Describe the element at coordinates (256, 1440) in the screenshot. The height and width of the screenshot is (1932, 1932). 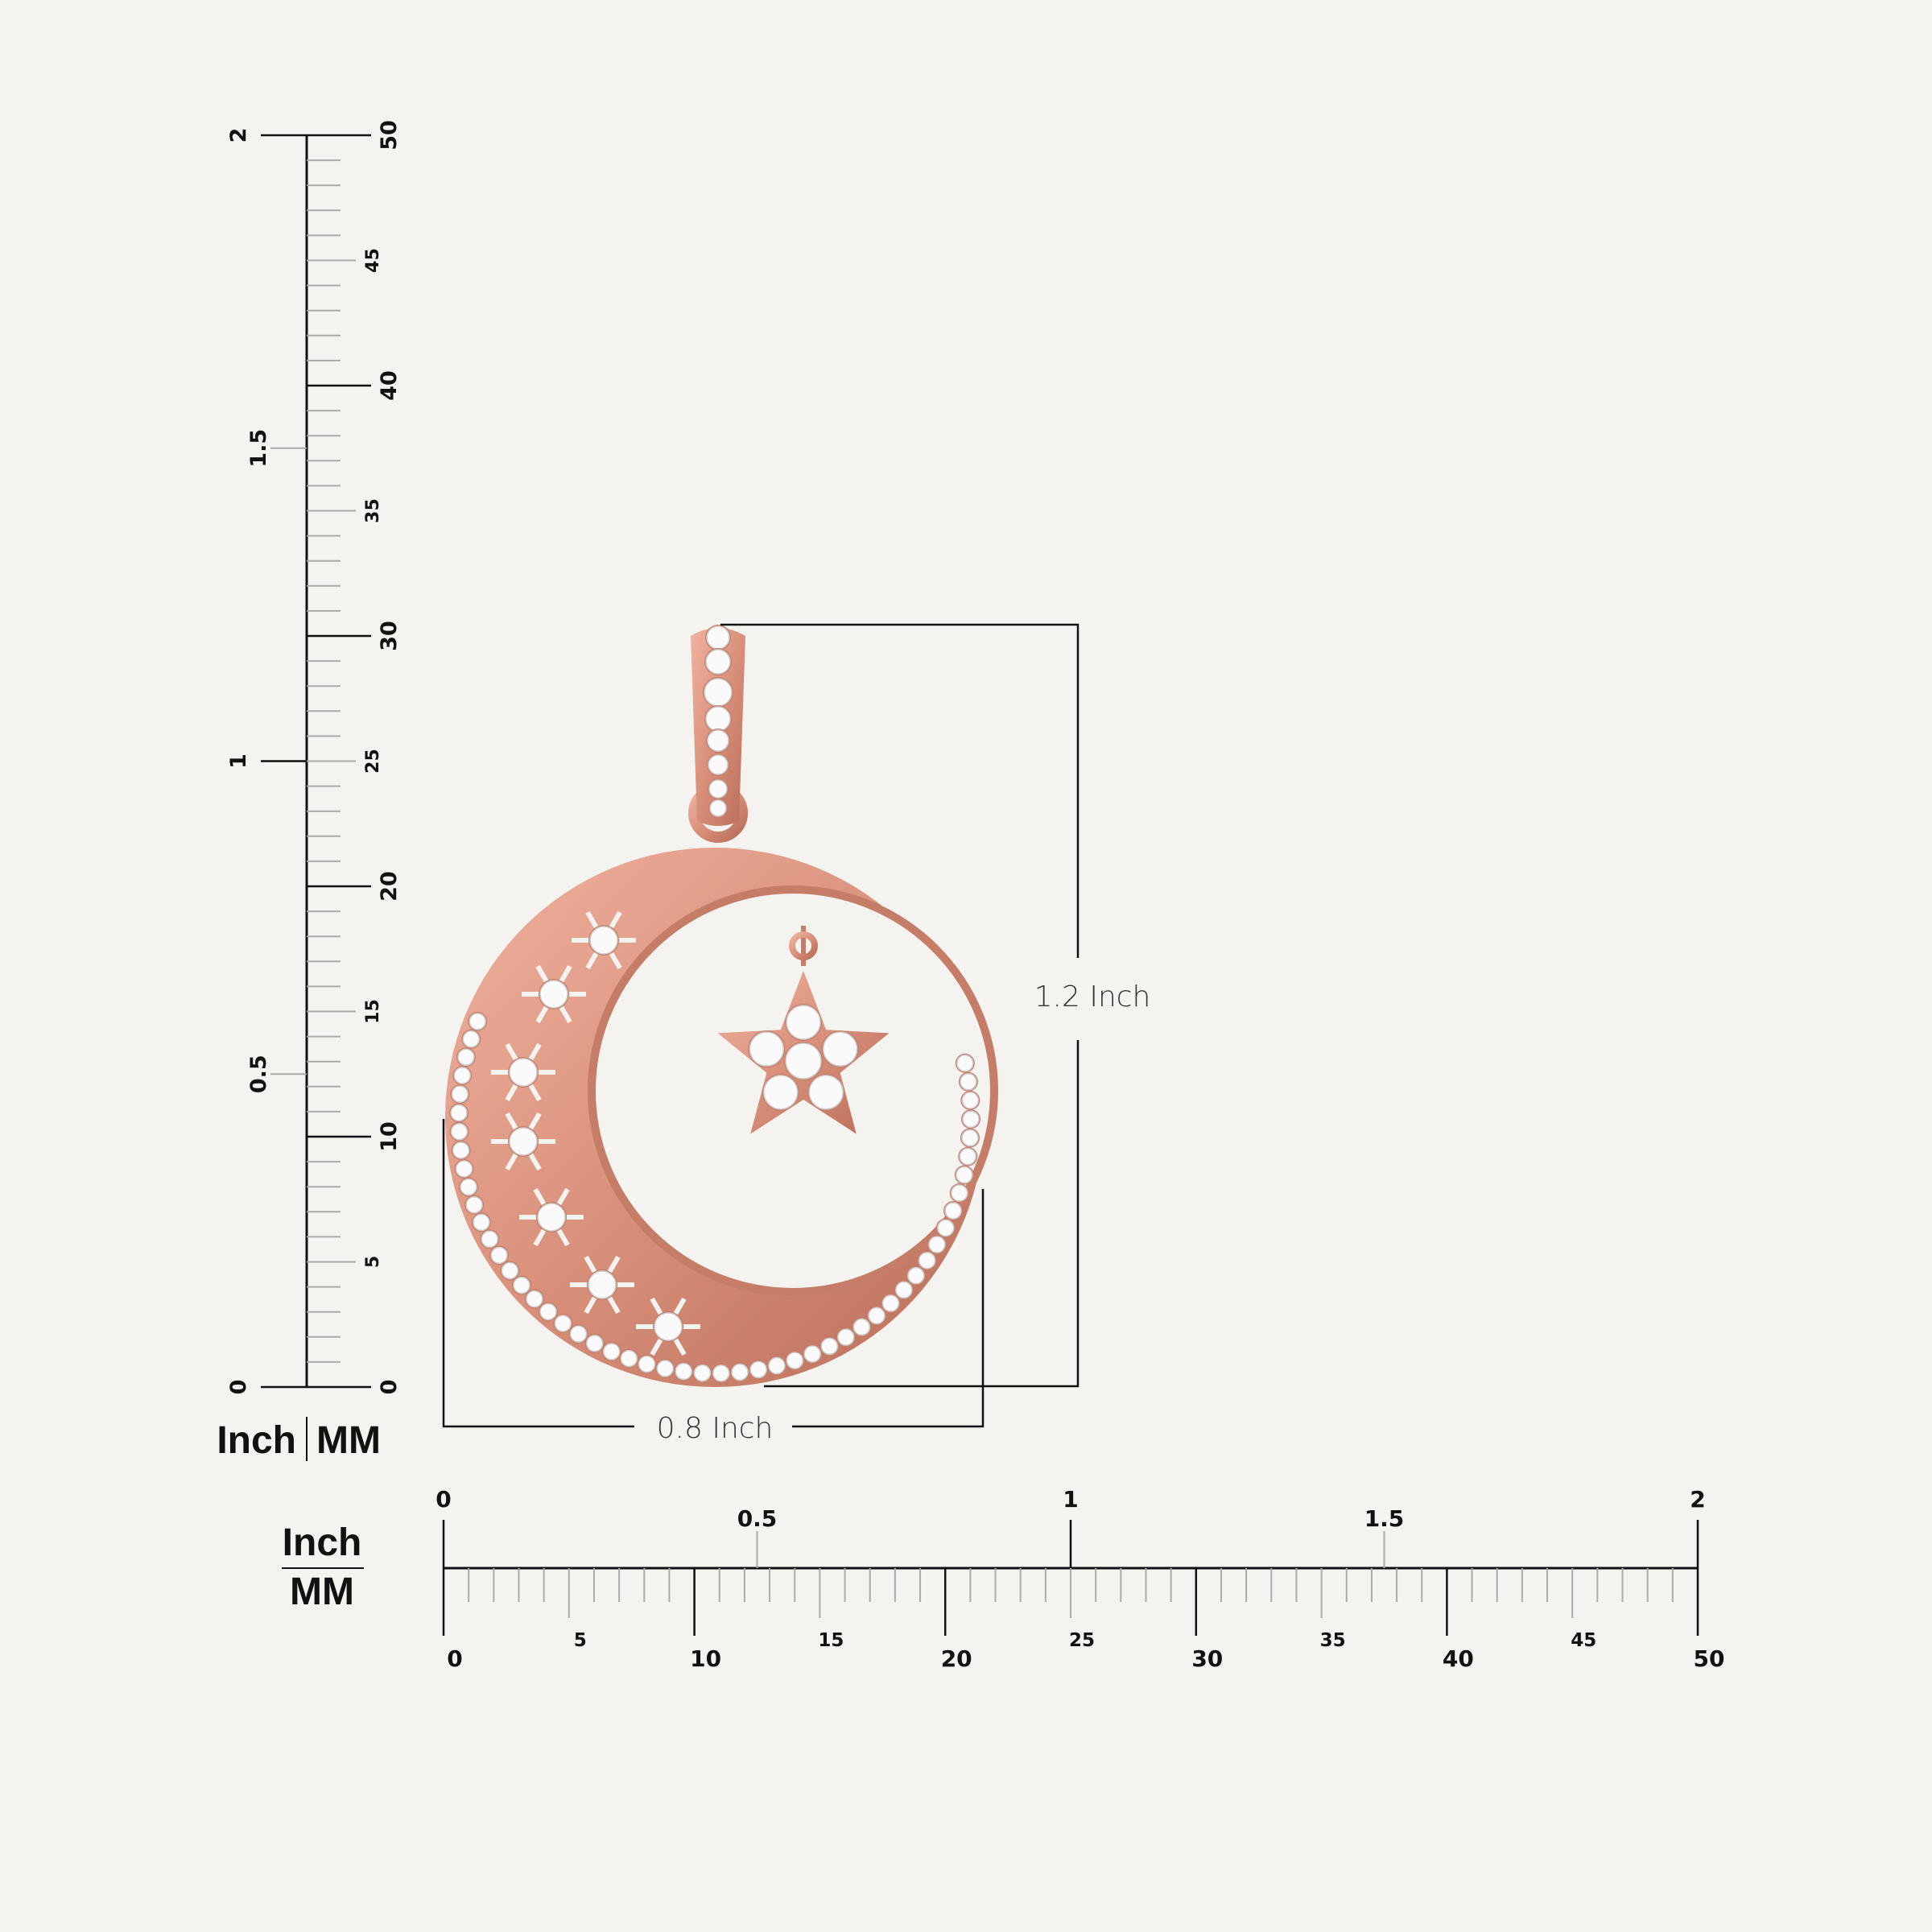
I see `vertical-ruler-inch-label: Inch` at that location.